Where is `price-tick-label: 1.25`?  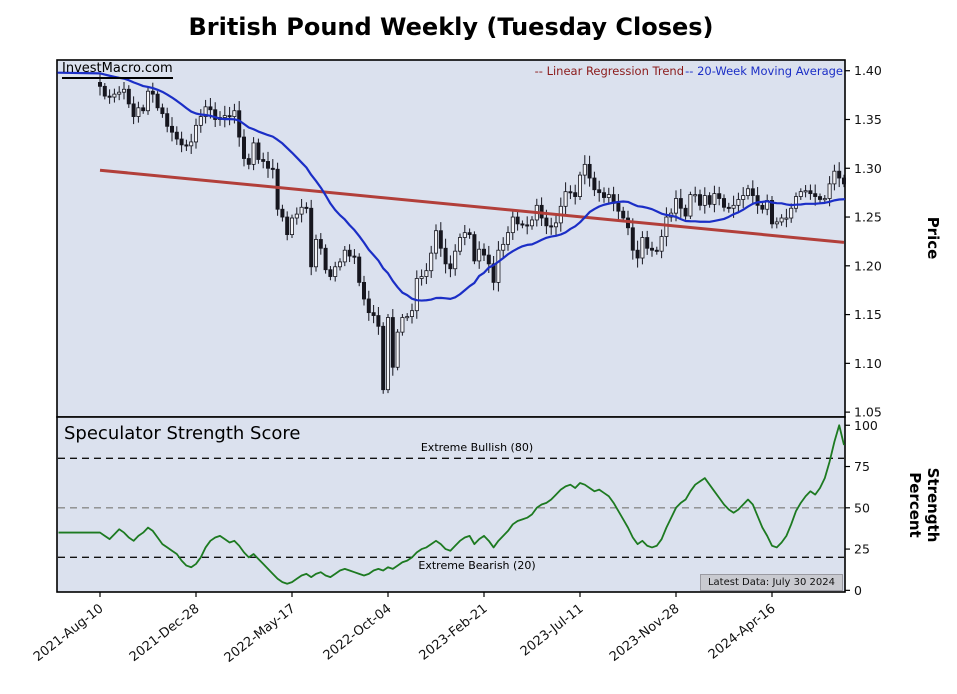
price-tick-label: 1.25 is located at coordinates (868, 217).